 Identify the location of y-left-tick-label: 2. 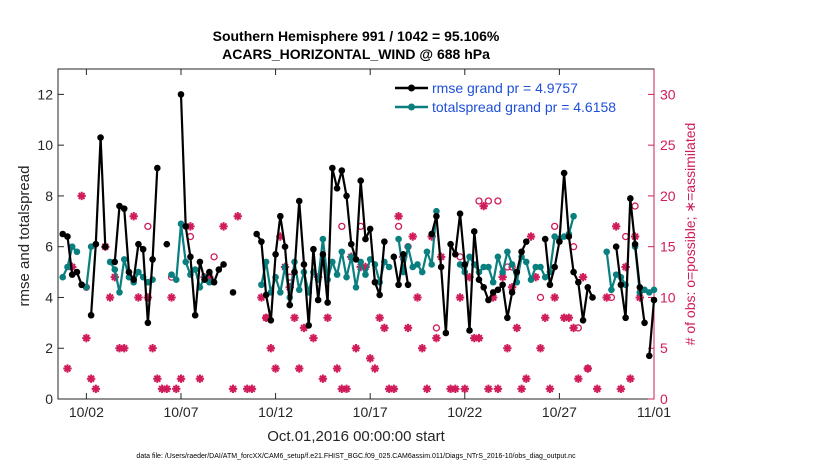
(49, 348).